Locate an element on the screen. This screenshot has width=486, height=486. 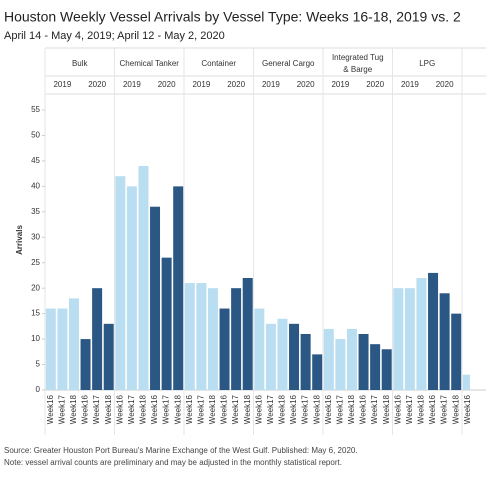
y-tick-label: 40 is located at coordinates (35, 185).